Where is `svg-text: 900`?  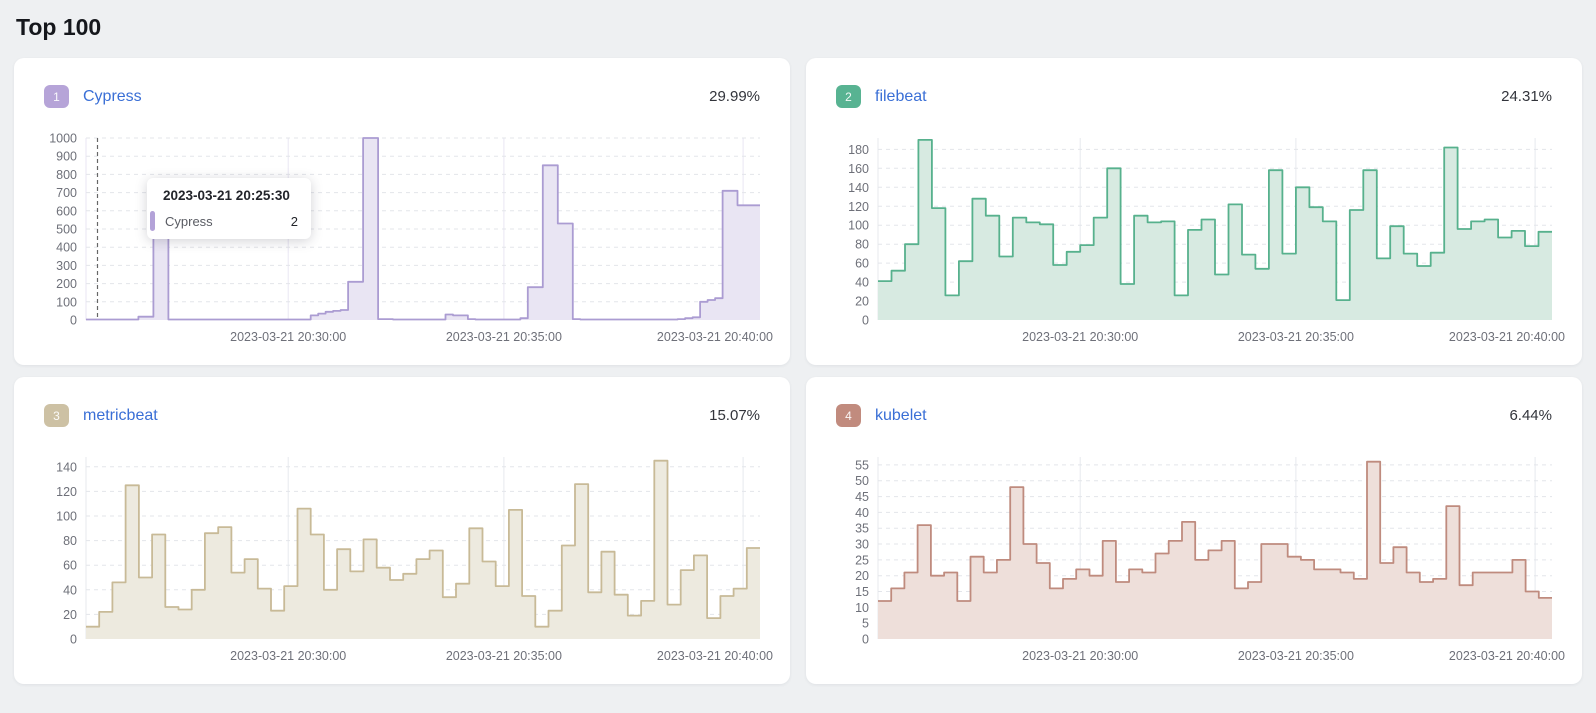
svg-text: 900 is located at coordinates (66, 157).